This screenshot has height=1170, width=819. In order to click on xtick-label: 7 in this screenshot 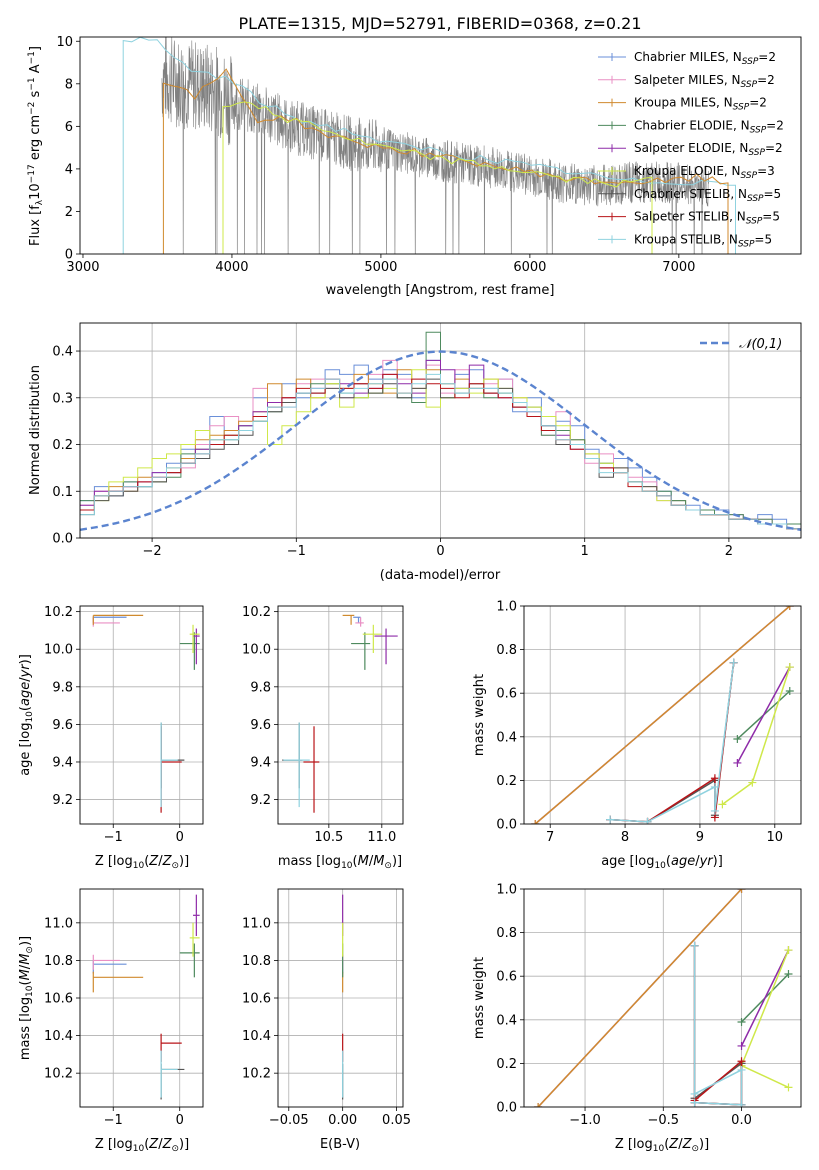, I will do `click(550, 837)`.